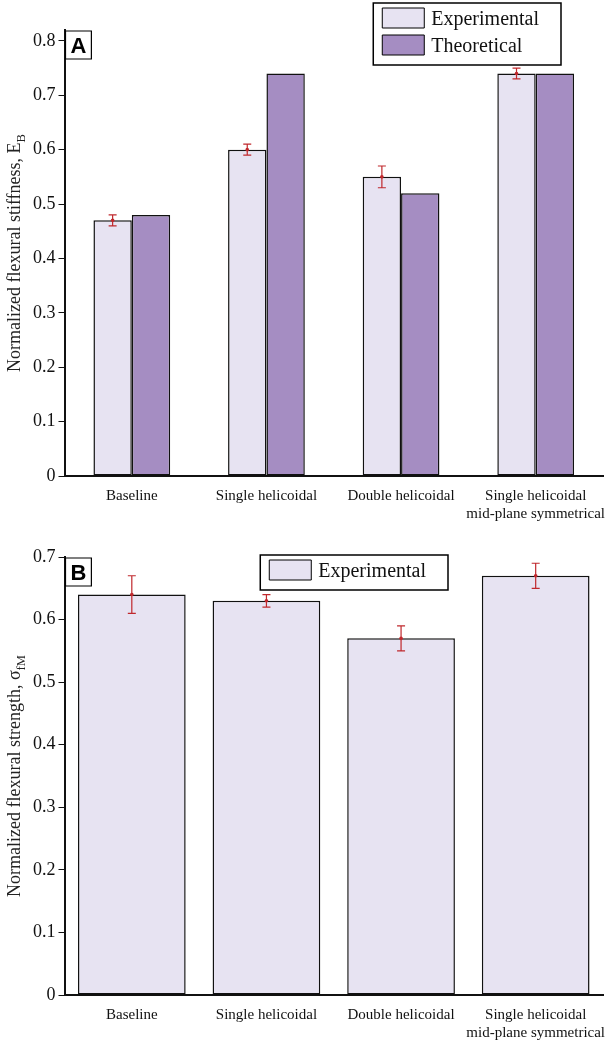 The height and width of the screenshot is (1049, 609). I want to click on y-tick-label: 0.8, so click(44, 39).